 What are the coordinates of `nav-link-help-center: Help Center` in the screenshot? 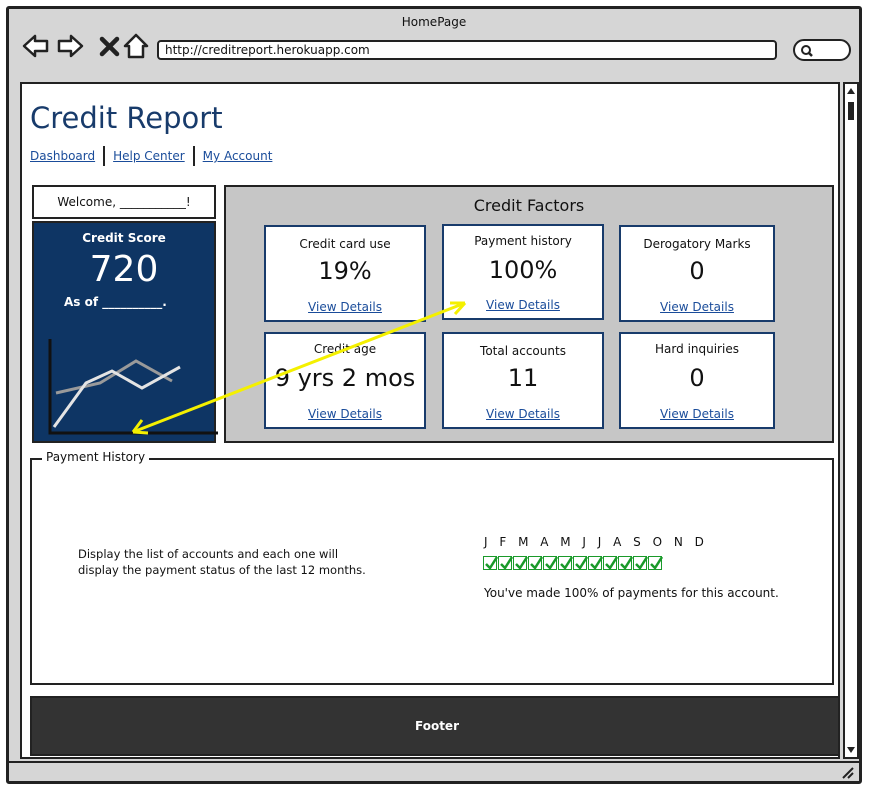 It's located at (149, 156).